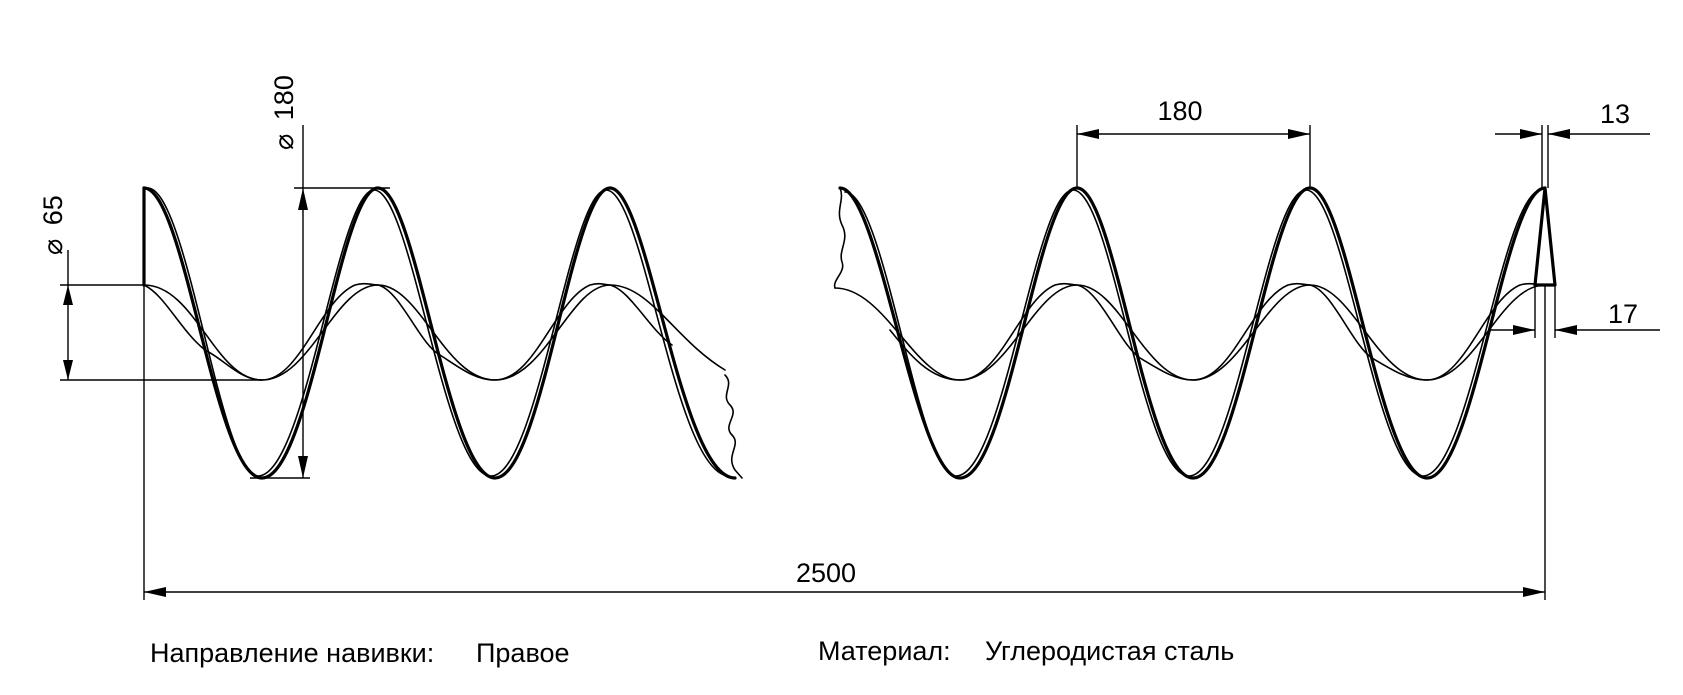  Describe the element at coordinates (1179, 111) in the screenshot. I see `pitch-value: 180` at that location.